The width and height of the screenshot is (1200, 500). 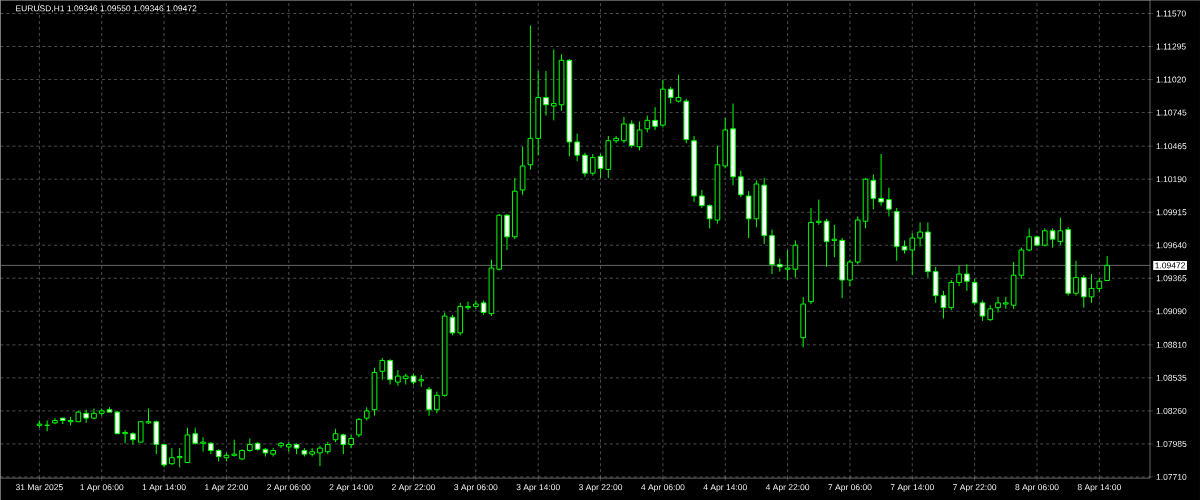 What do you see at coordinates (1171, 212) in the screenshot?
I see `y-tick-label: 1.09915` at bounding box center [1171, 212].